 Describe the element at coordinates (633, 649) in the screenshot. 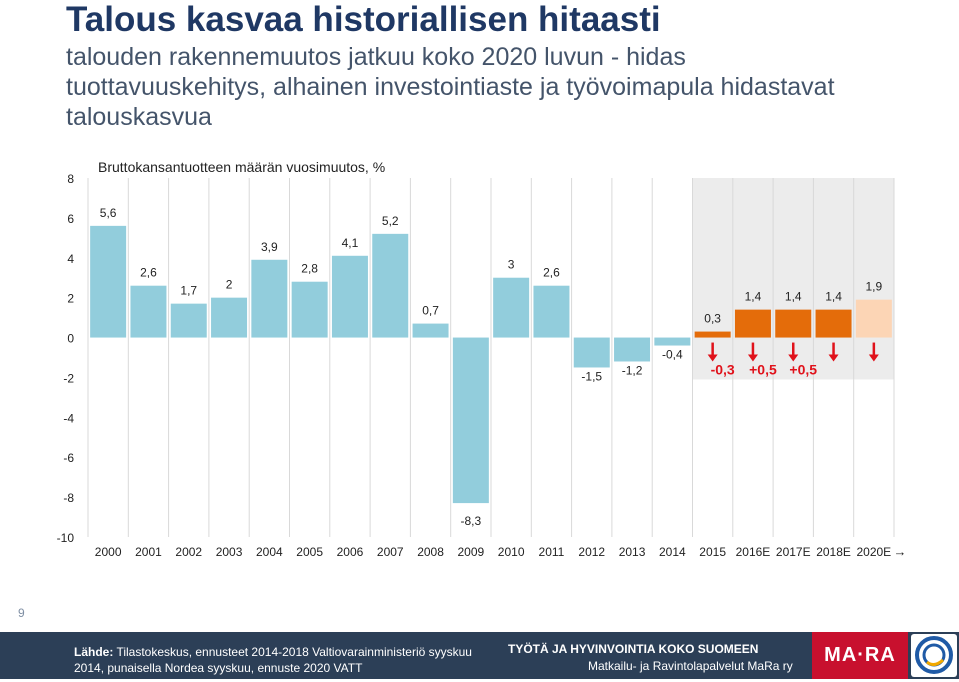

I see `org-slogan: TYÖTÄ JA HYVINVOINTIA KOKO SUOMEEN` at that location.